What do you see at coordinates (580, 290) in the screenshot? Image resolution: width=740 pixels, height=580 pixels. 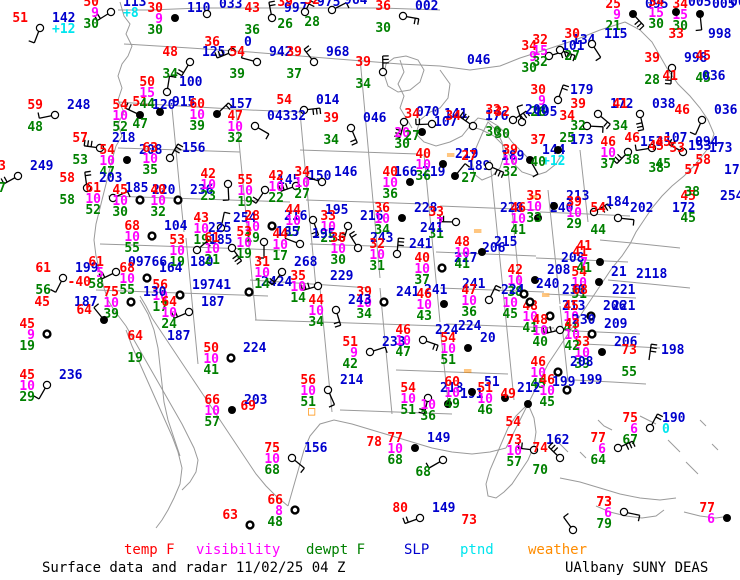 I see `station-temperature: 68` at bounding box center [580, 290].